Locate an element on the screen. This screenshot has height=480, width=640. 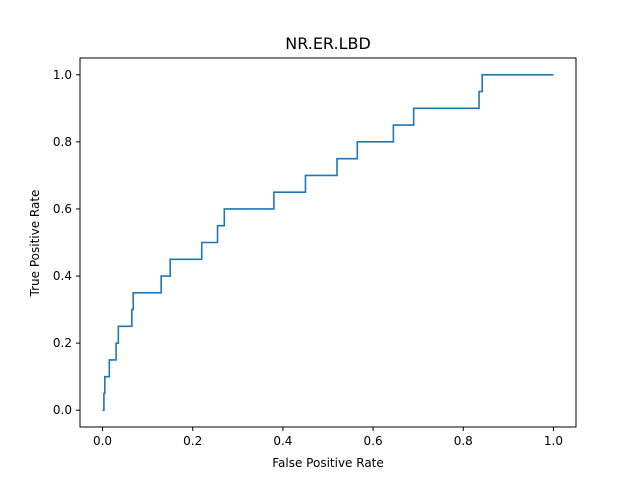
y-tick-label: 1.0 is located at coordinates (62, 75).